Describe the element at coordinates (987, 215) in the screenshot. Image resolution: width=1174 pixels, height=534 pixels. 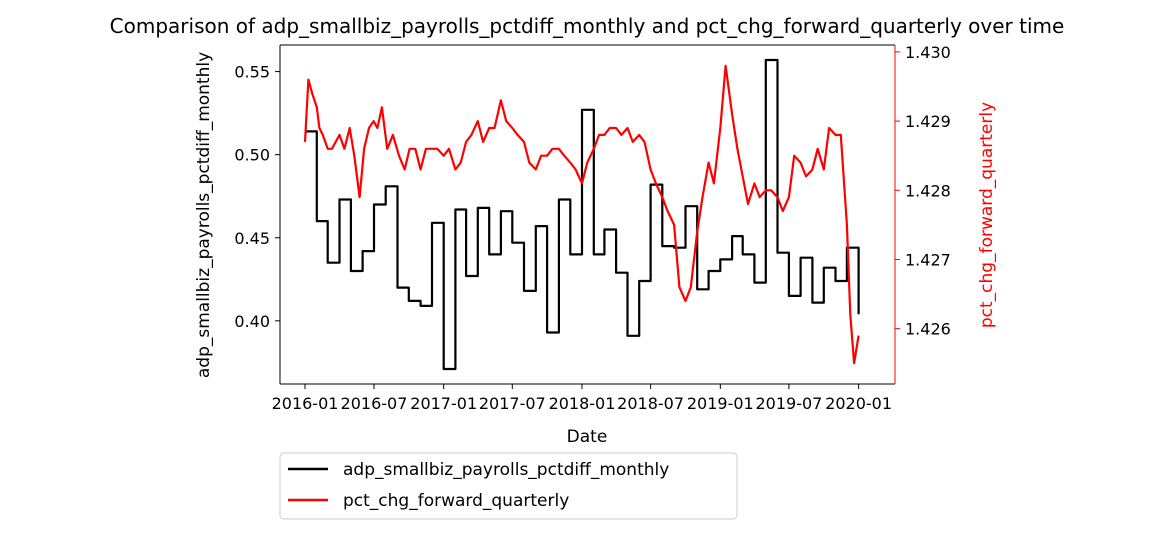
I see `y-axis-right-label: pct_chg_forward_quarterly` at that location.